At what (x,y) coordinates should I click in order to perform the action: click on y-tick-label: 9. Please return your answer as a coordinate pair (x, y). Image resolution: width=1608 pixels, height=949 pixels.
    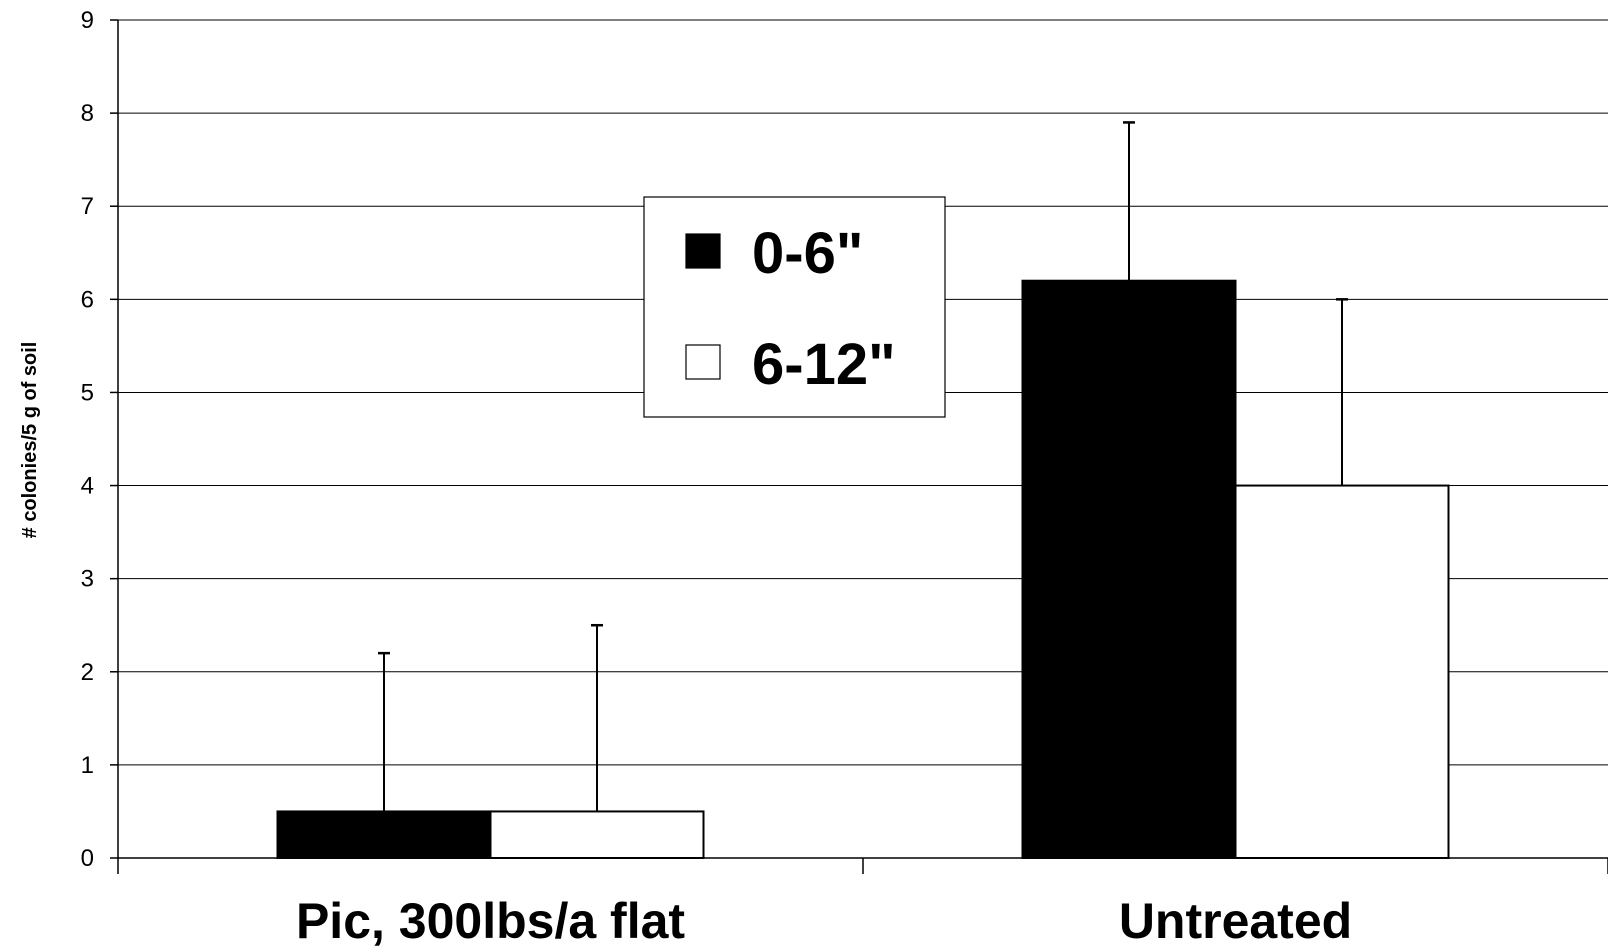
    Looking at the image, I should click on (87, 20).